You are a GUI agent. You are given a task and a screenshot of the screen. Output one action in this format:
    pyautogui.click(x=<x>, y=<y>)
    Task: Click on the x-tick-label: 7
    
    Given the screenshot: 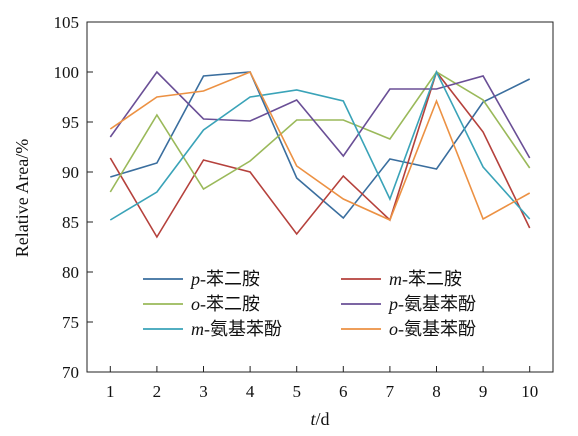 What is the action you would take?
    pyautogui.click(x=390, y=391)
    